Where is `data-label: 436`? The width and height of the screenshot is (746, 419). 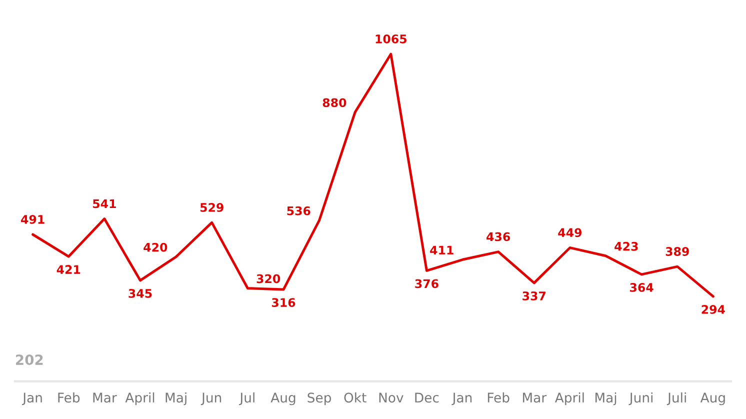 data-label: 436 is located at coordinates (498, 237).